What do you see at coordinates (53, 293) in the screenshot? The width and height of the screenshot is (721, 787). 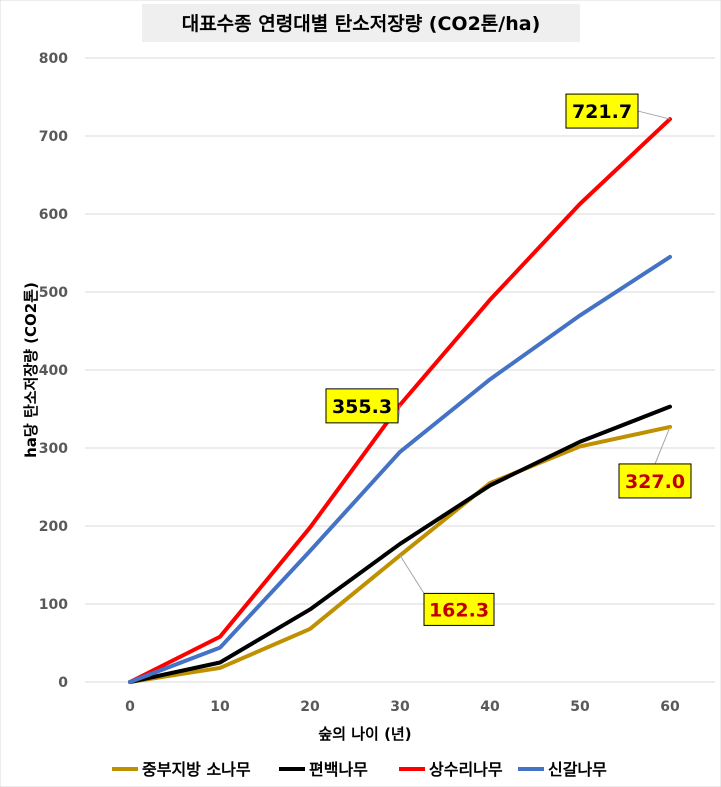 I see `y-tick-label: 500` at bounding box center [53, 293].